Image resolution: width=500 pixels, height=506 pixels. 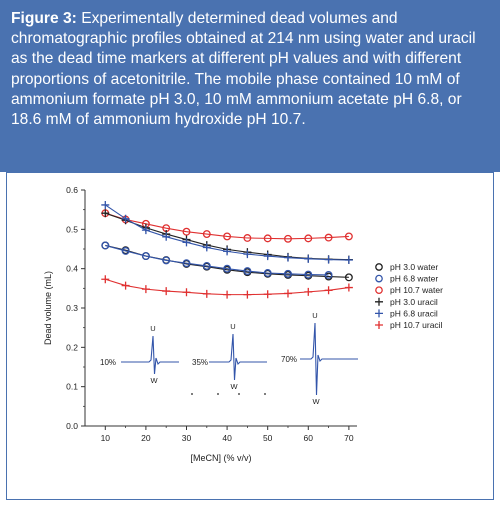 What do you see at coordinates (227, 287) in the screenshot?
I see `series-ph-107-uracil` at bounding box center [227, 287].